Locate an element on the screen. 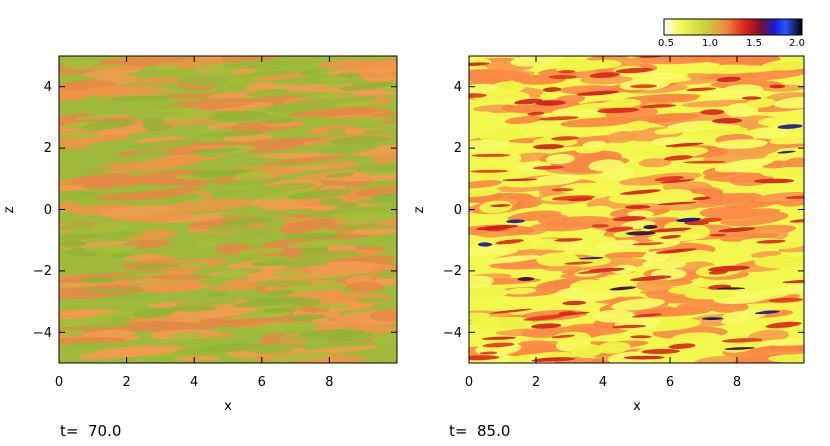  colorbar-gradient is located at coordinates (733, 27).